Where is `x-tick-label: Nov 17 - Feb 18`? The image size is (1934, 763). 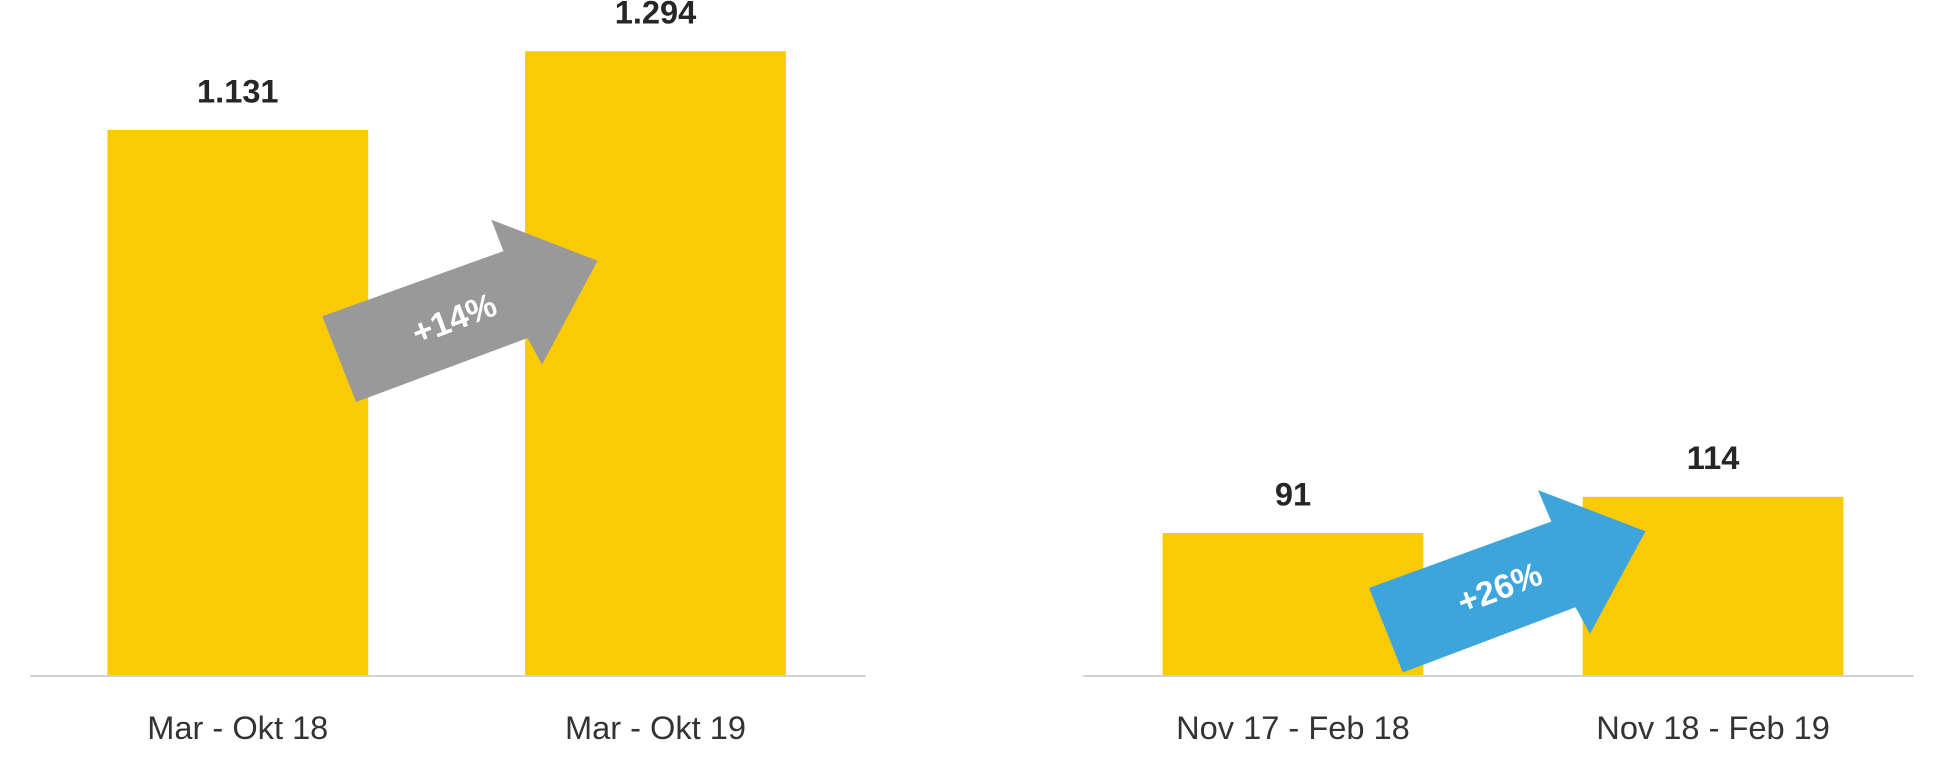
x-tick-label: Nov 17 - Feb 18 is located at coordinates (1293, 727).